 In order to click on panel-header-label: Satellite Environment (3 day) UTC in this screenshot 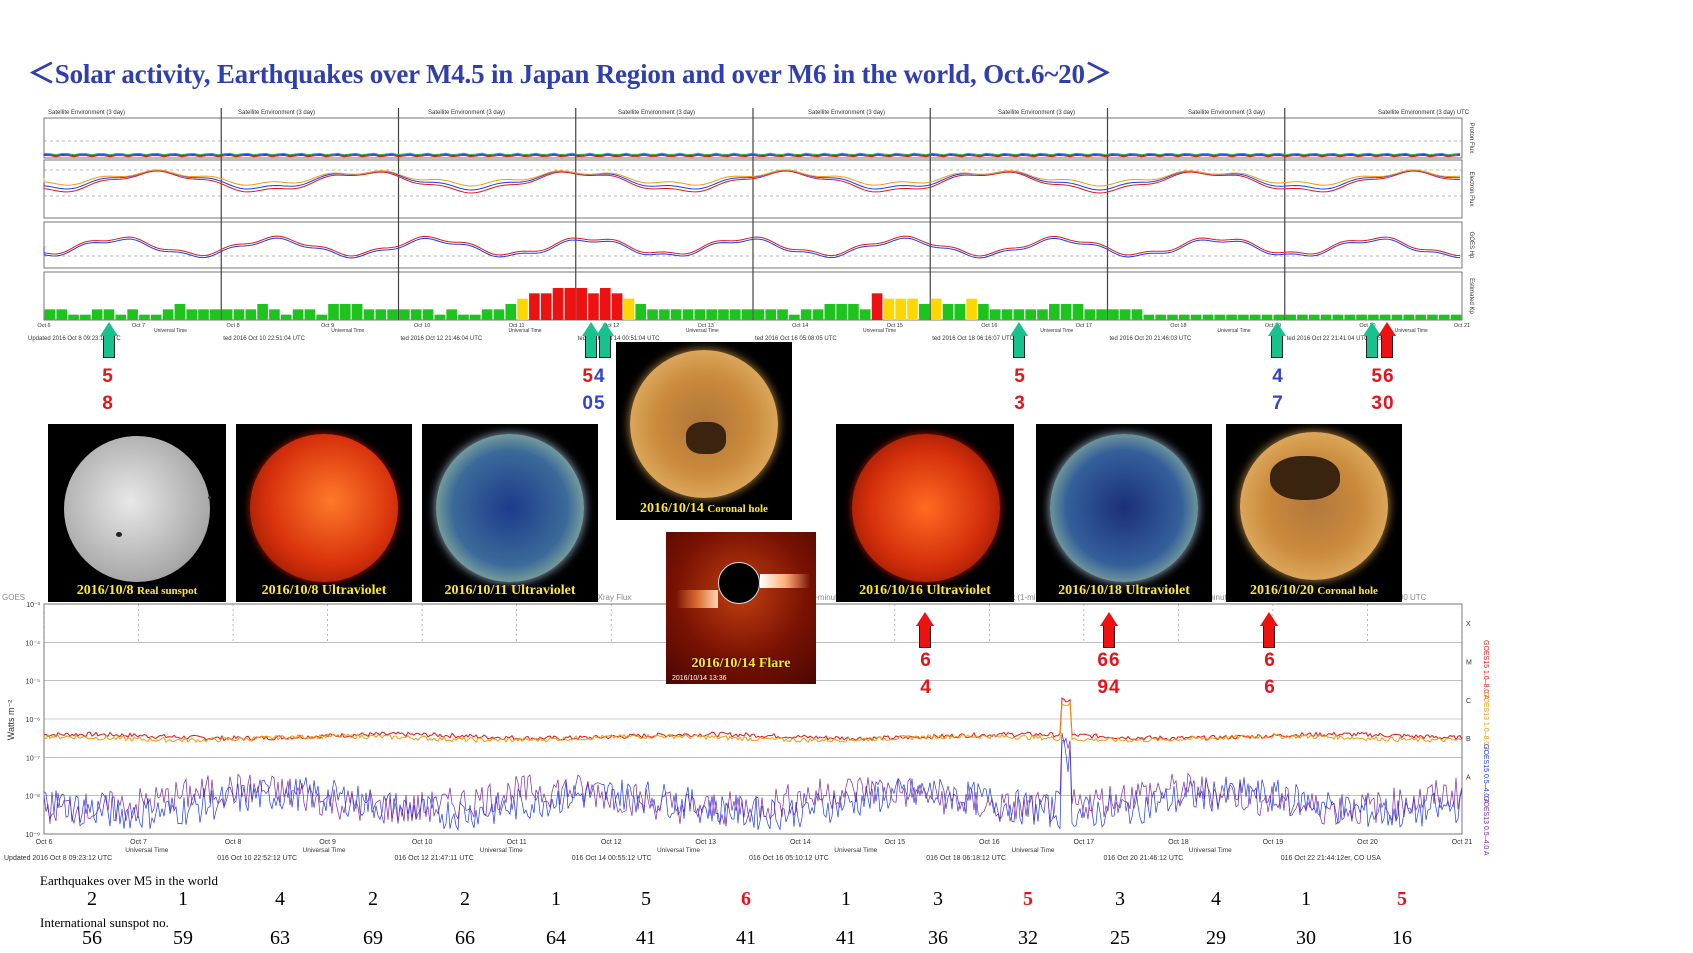, I will do `click(1424, 113)`.